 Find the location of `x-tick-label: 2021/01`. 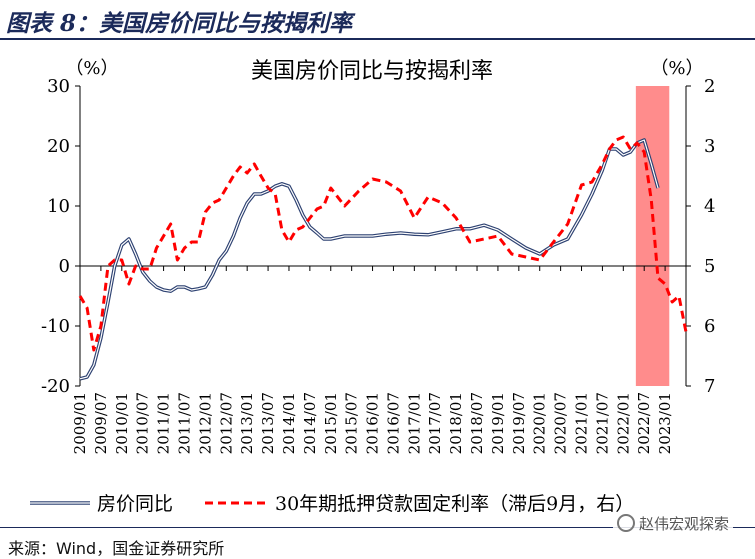

x-tick-label: 2021/01 is located at coordinates (582, 423).